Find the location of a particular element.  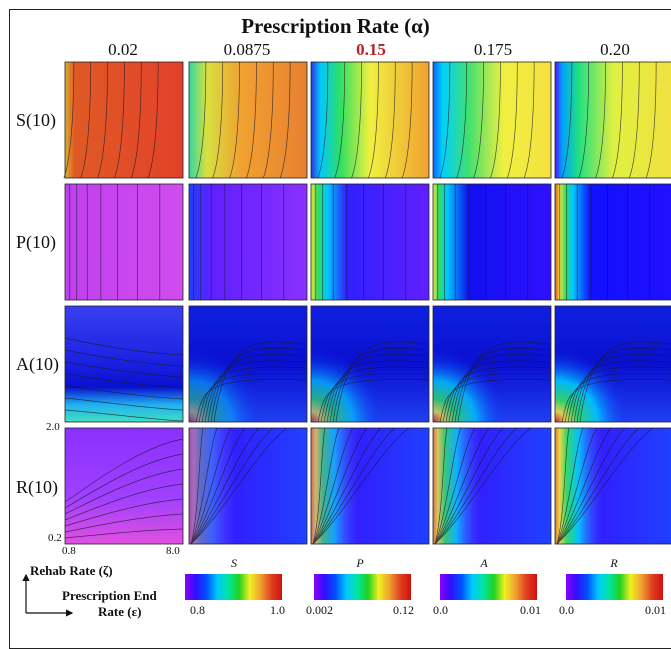

row-label-s: S(10) is located at coordinates (36, 120).